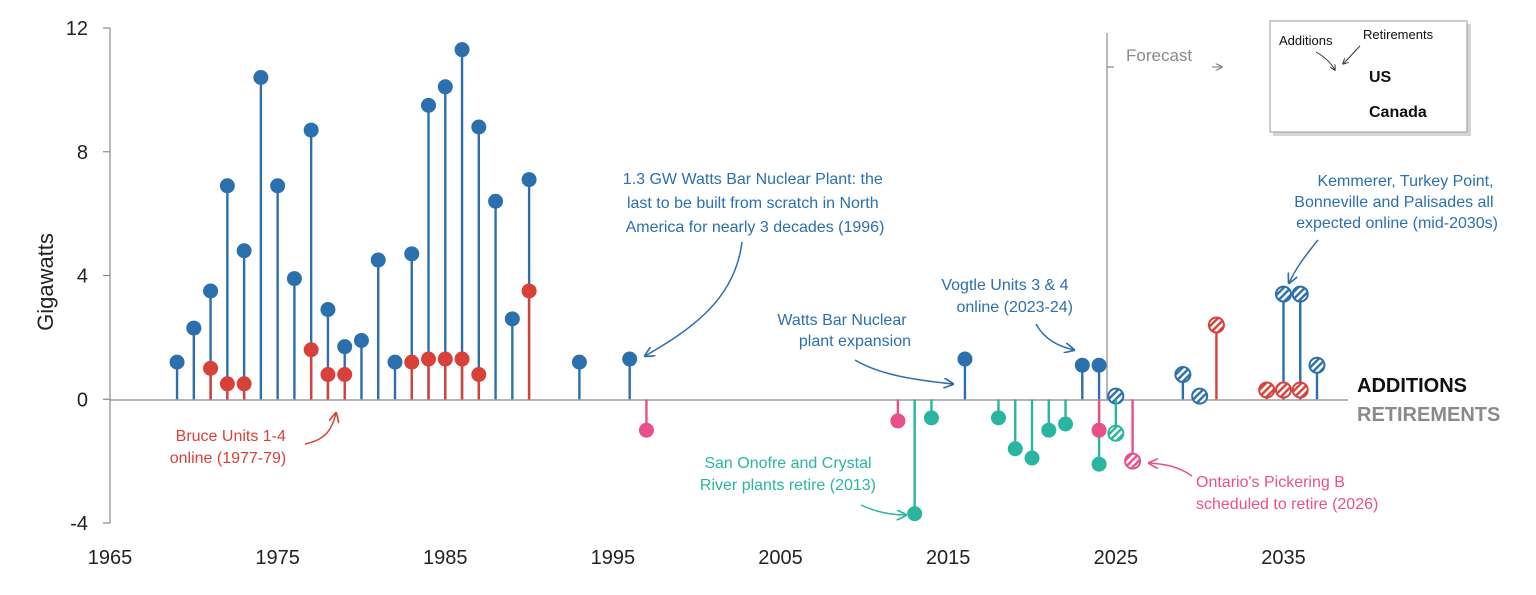  What do you see at coordinates (787, 463) in the screenshot?
I see `annotation-san-onofre-line: San Onofre and Crystal` at bounding box center [787, 463].